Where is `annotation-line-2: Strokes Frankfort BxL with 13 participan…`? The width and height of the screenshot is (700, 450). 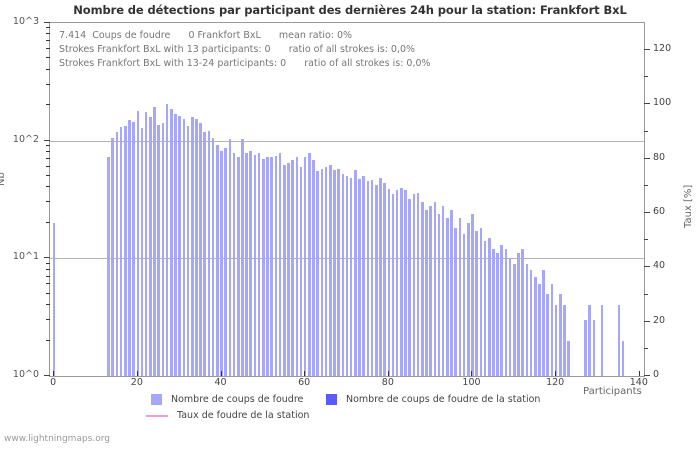 annotation-line-2: Strokes Frankfort BxL with 13 participan… is located at coordinates (237, 49).